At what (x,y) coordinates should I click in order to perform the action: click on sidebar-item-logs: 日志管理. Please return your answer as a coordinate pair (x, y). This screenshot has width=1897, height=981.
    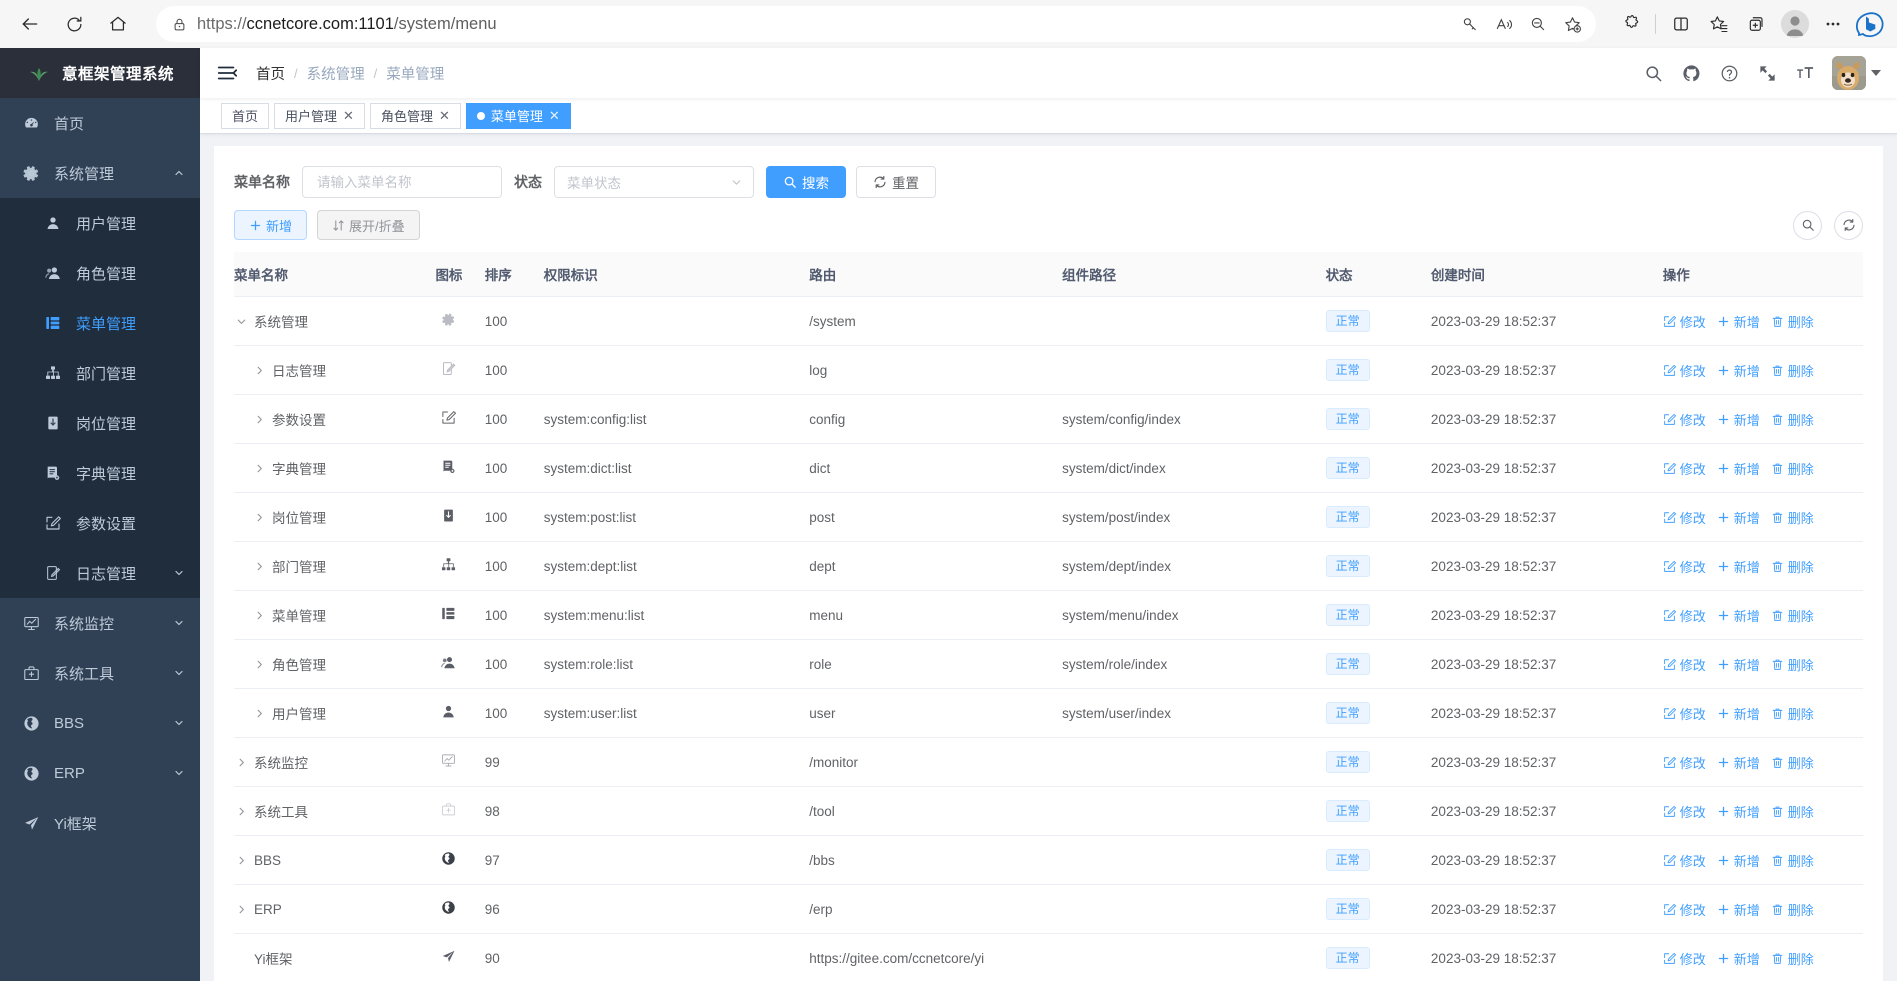
    Looking at the image, I should click on (100, 573).